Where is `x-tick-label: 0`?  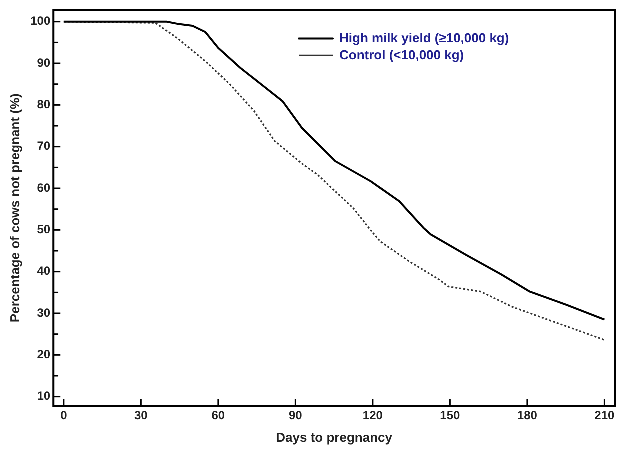 x-tick-label: 0 is located at coordinates (64, 415).